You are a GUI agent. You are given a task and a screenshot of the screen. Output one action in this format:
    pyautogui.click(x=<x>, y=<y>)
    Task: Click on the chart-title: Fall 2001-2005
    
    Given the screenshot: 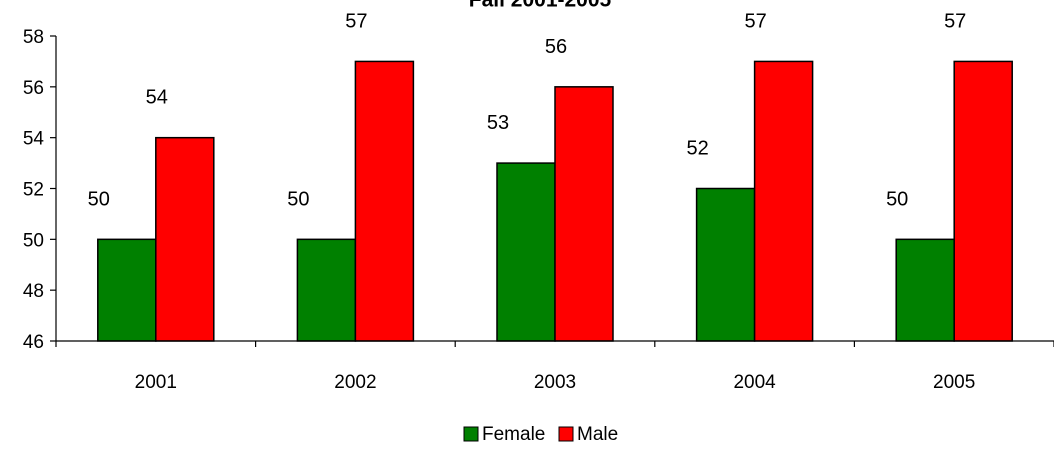 What is the action you would take?
    pyautogui.click(x=540, y=5)
    